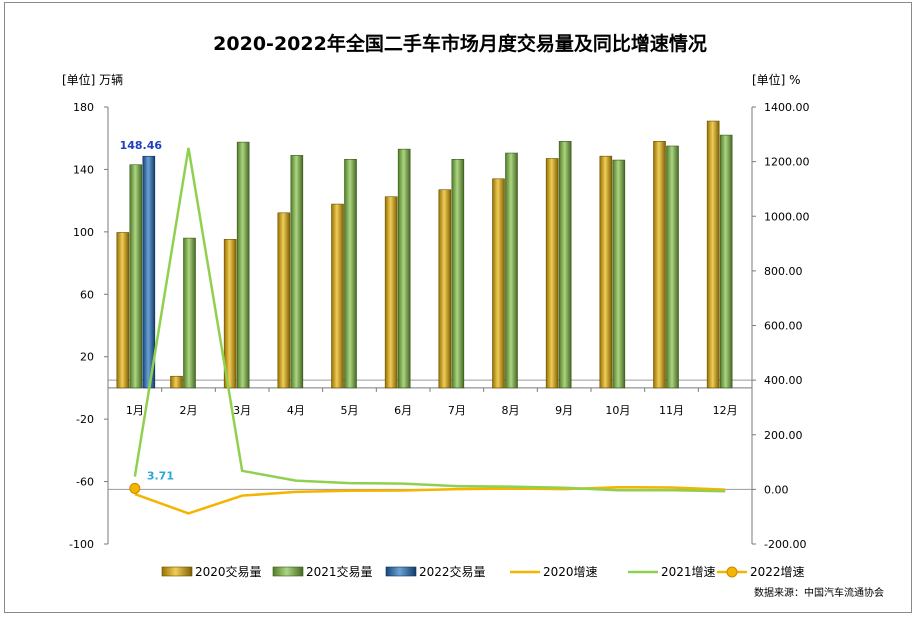 Image resolution: width=921 pixels, height=619 pixels. What do you see at coordinates (81, 544) in the screenshot?
I see `left-tick-label: -100` at bounding box center [81, 544].